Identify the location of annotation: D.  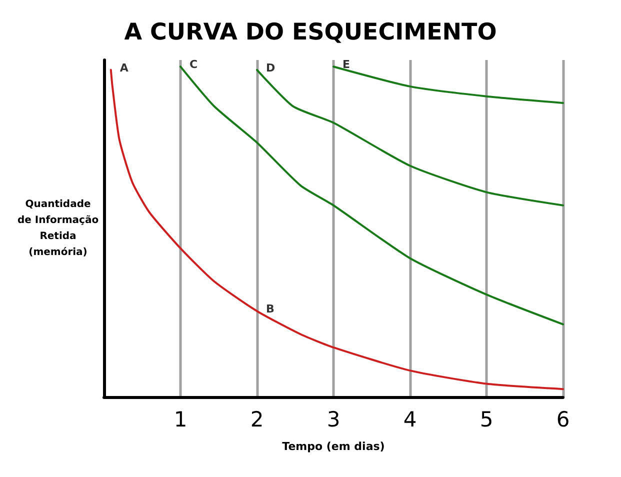
(271, 67).